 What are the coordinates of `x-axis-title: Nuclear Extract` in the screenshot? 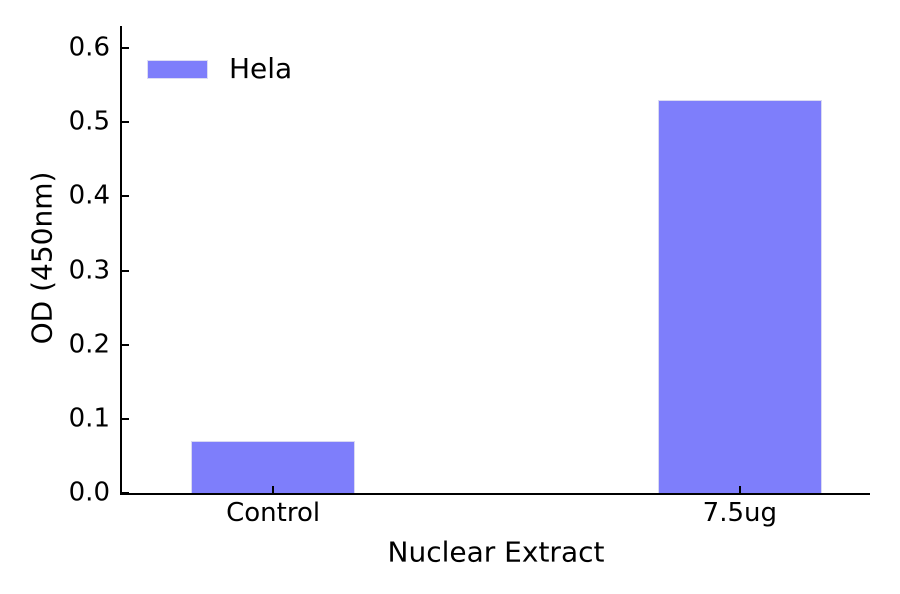 It's located at (496, 552).